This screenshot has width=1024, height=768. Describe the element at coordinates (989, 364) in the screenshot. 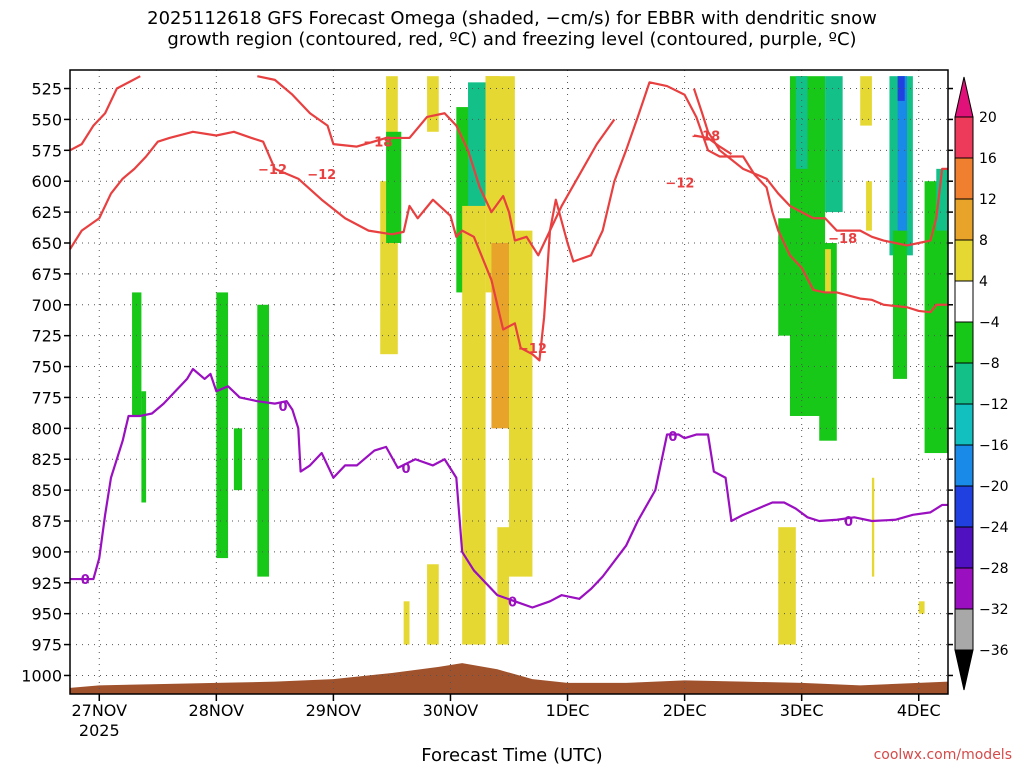

I see `colorbar-label: −8` at that location.